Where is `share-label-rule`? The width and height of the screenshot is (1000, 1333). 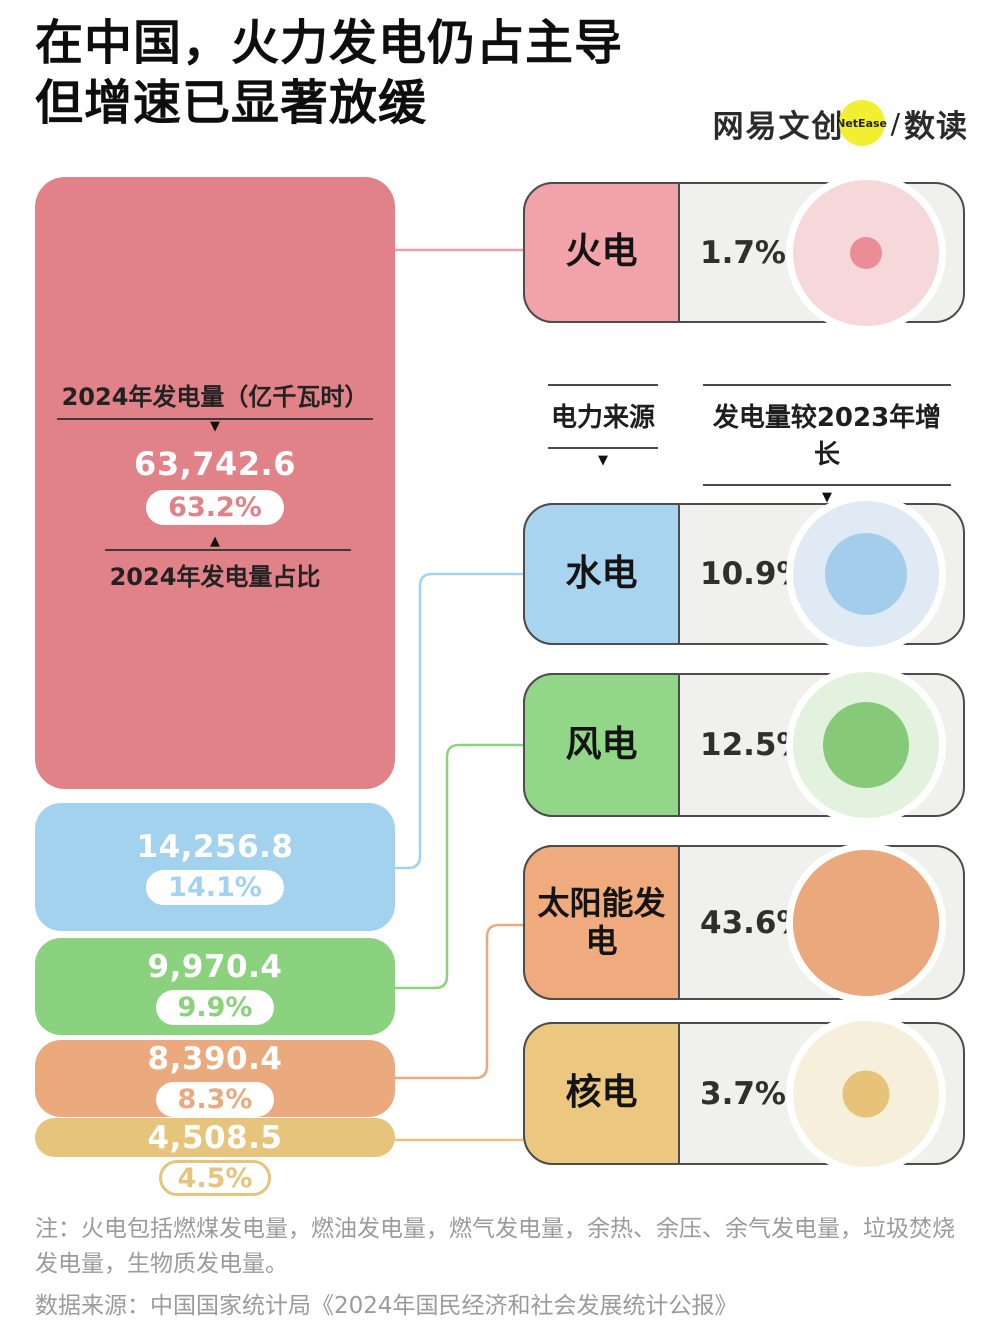
share-label-rule is located at coordinates (228, 550).